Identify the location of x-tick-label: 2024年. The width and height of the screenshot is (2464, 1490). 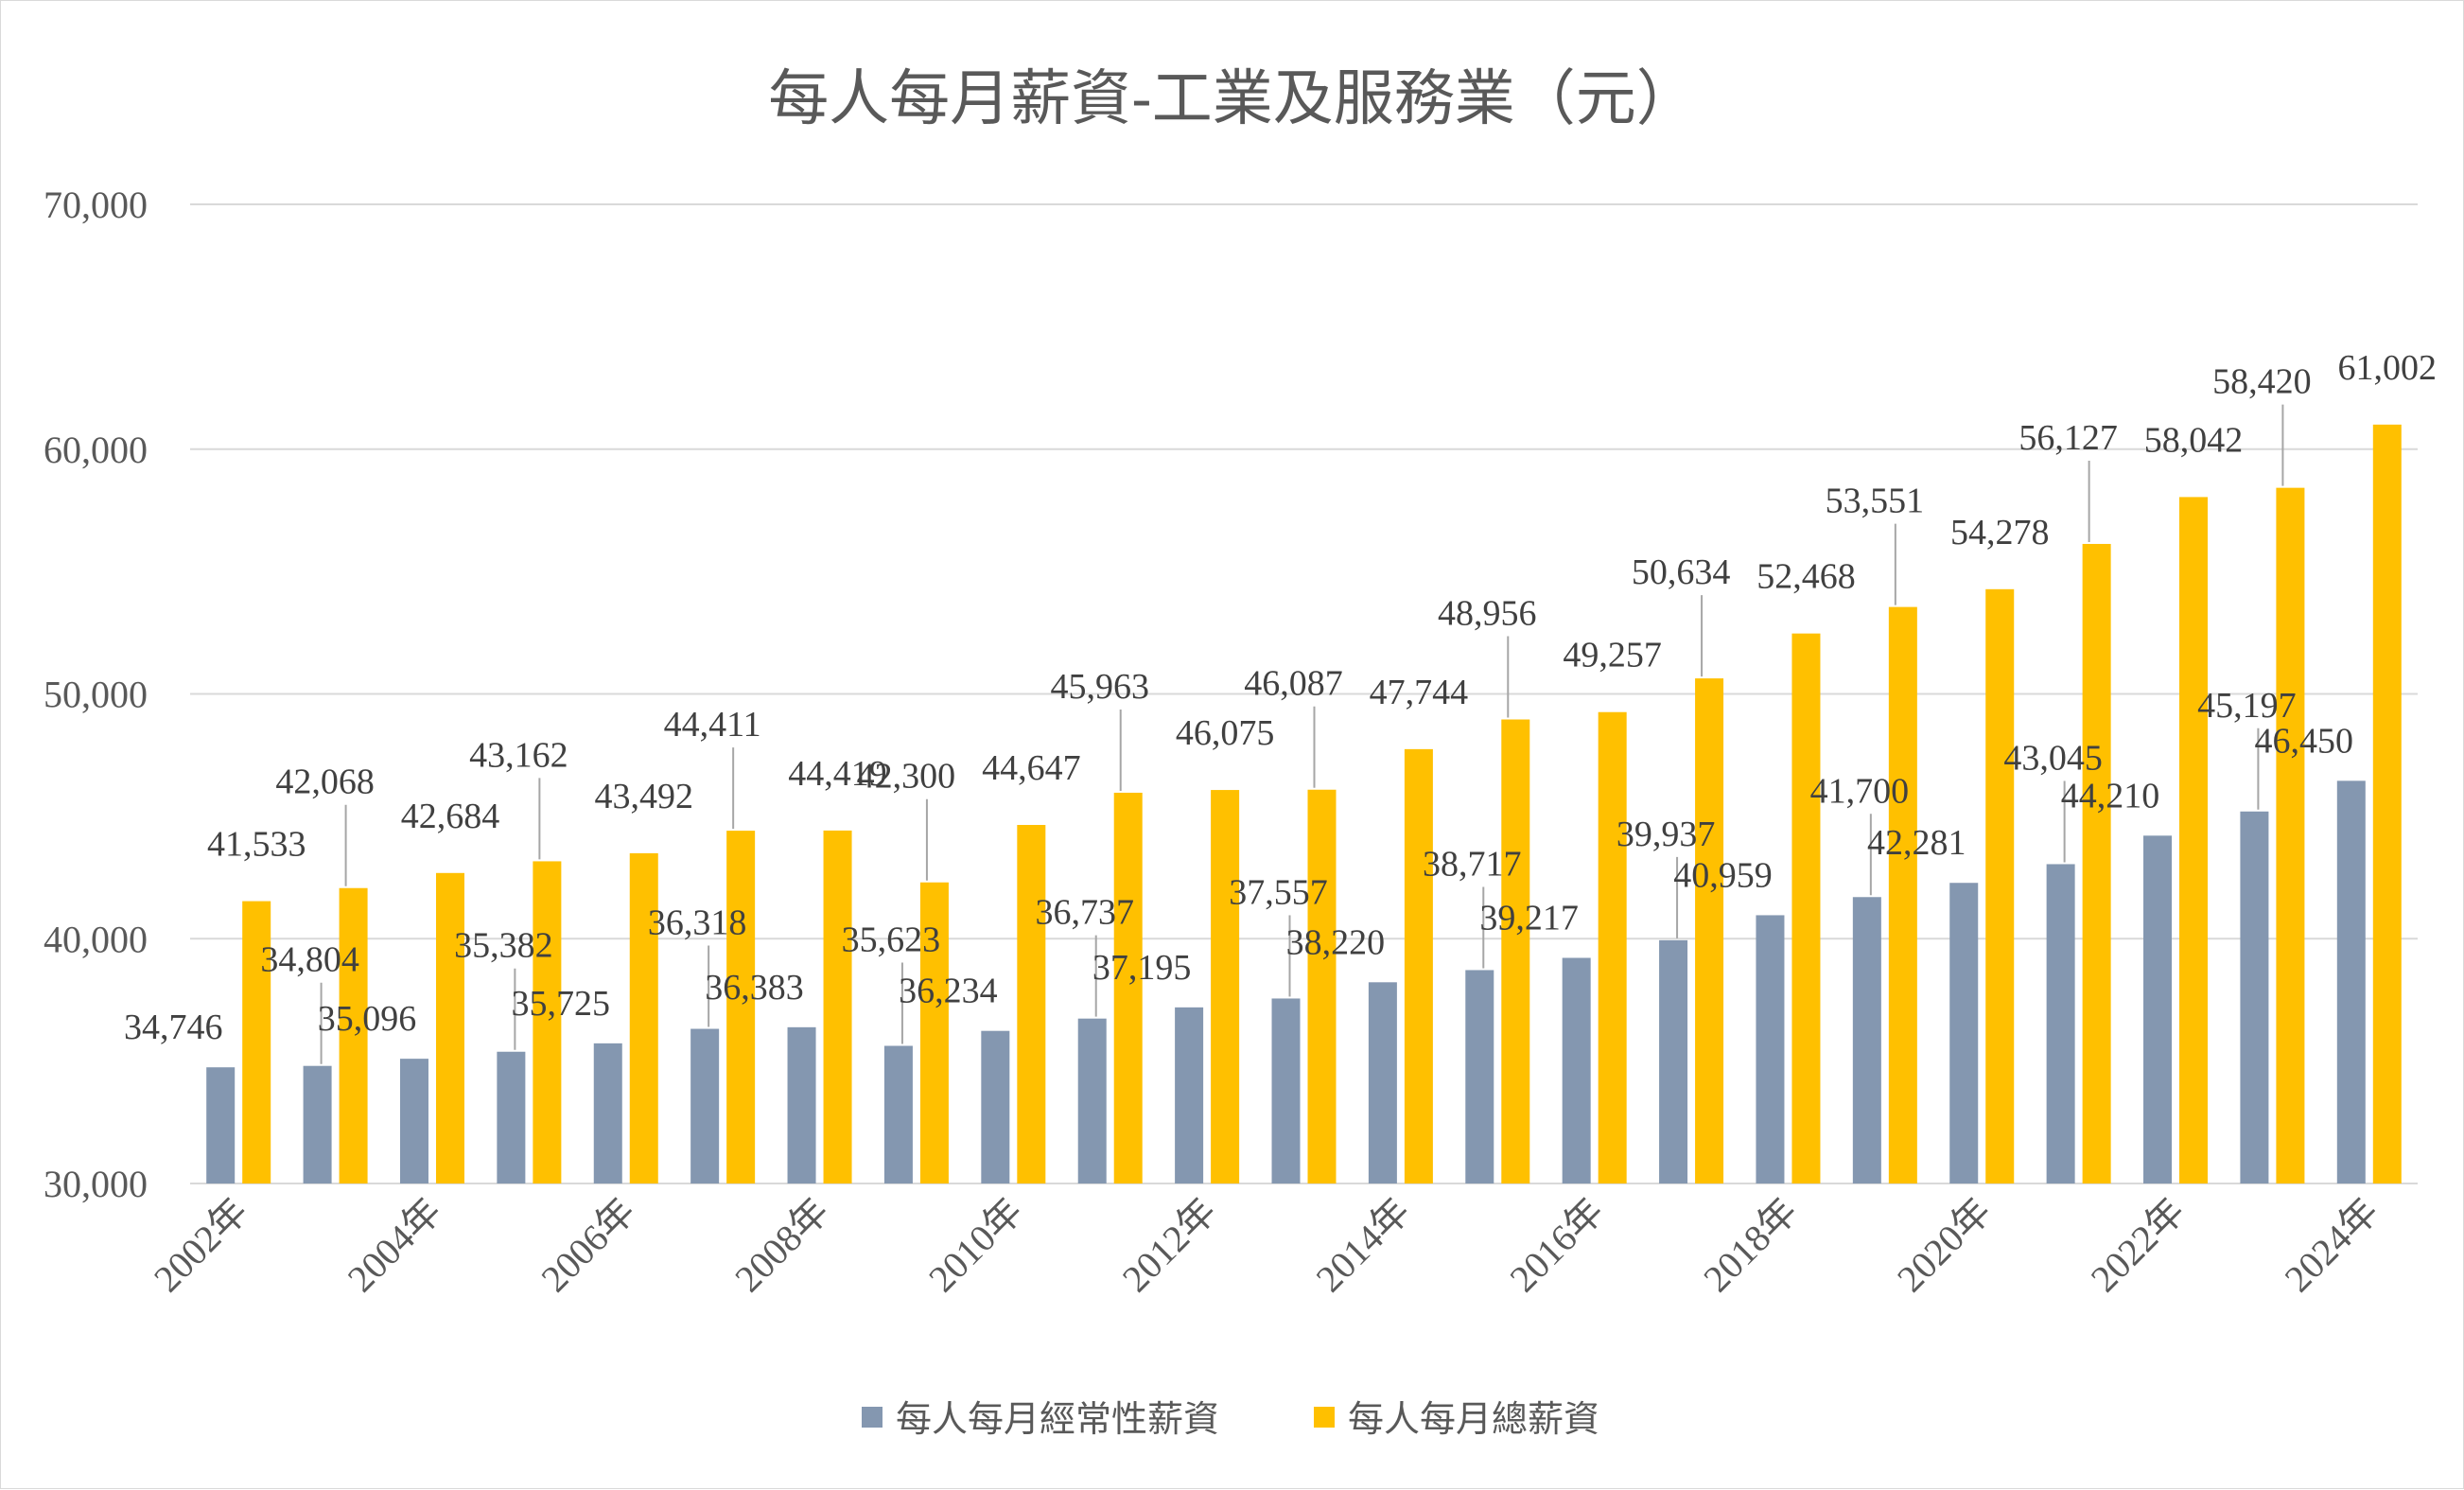
(2331, 1245).